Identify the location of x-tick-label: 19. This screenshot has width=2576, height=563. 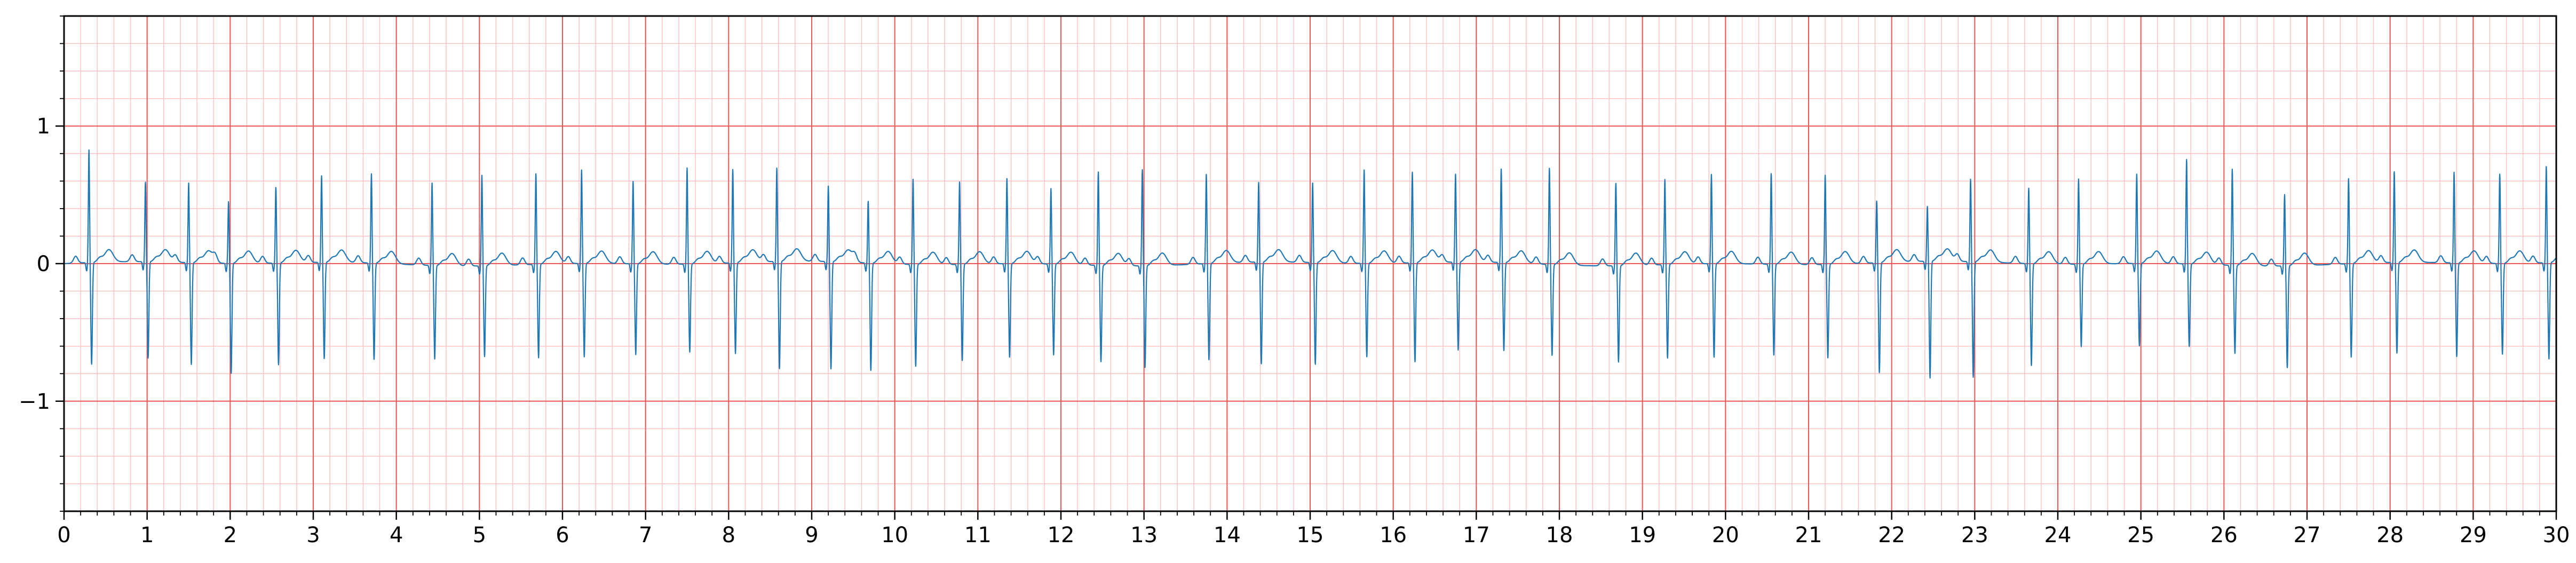
(1642, 535).